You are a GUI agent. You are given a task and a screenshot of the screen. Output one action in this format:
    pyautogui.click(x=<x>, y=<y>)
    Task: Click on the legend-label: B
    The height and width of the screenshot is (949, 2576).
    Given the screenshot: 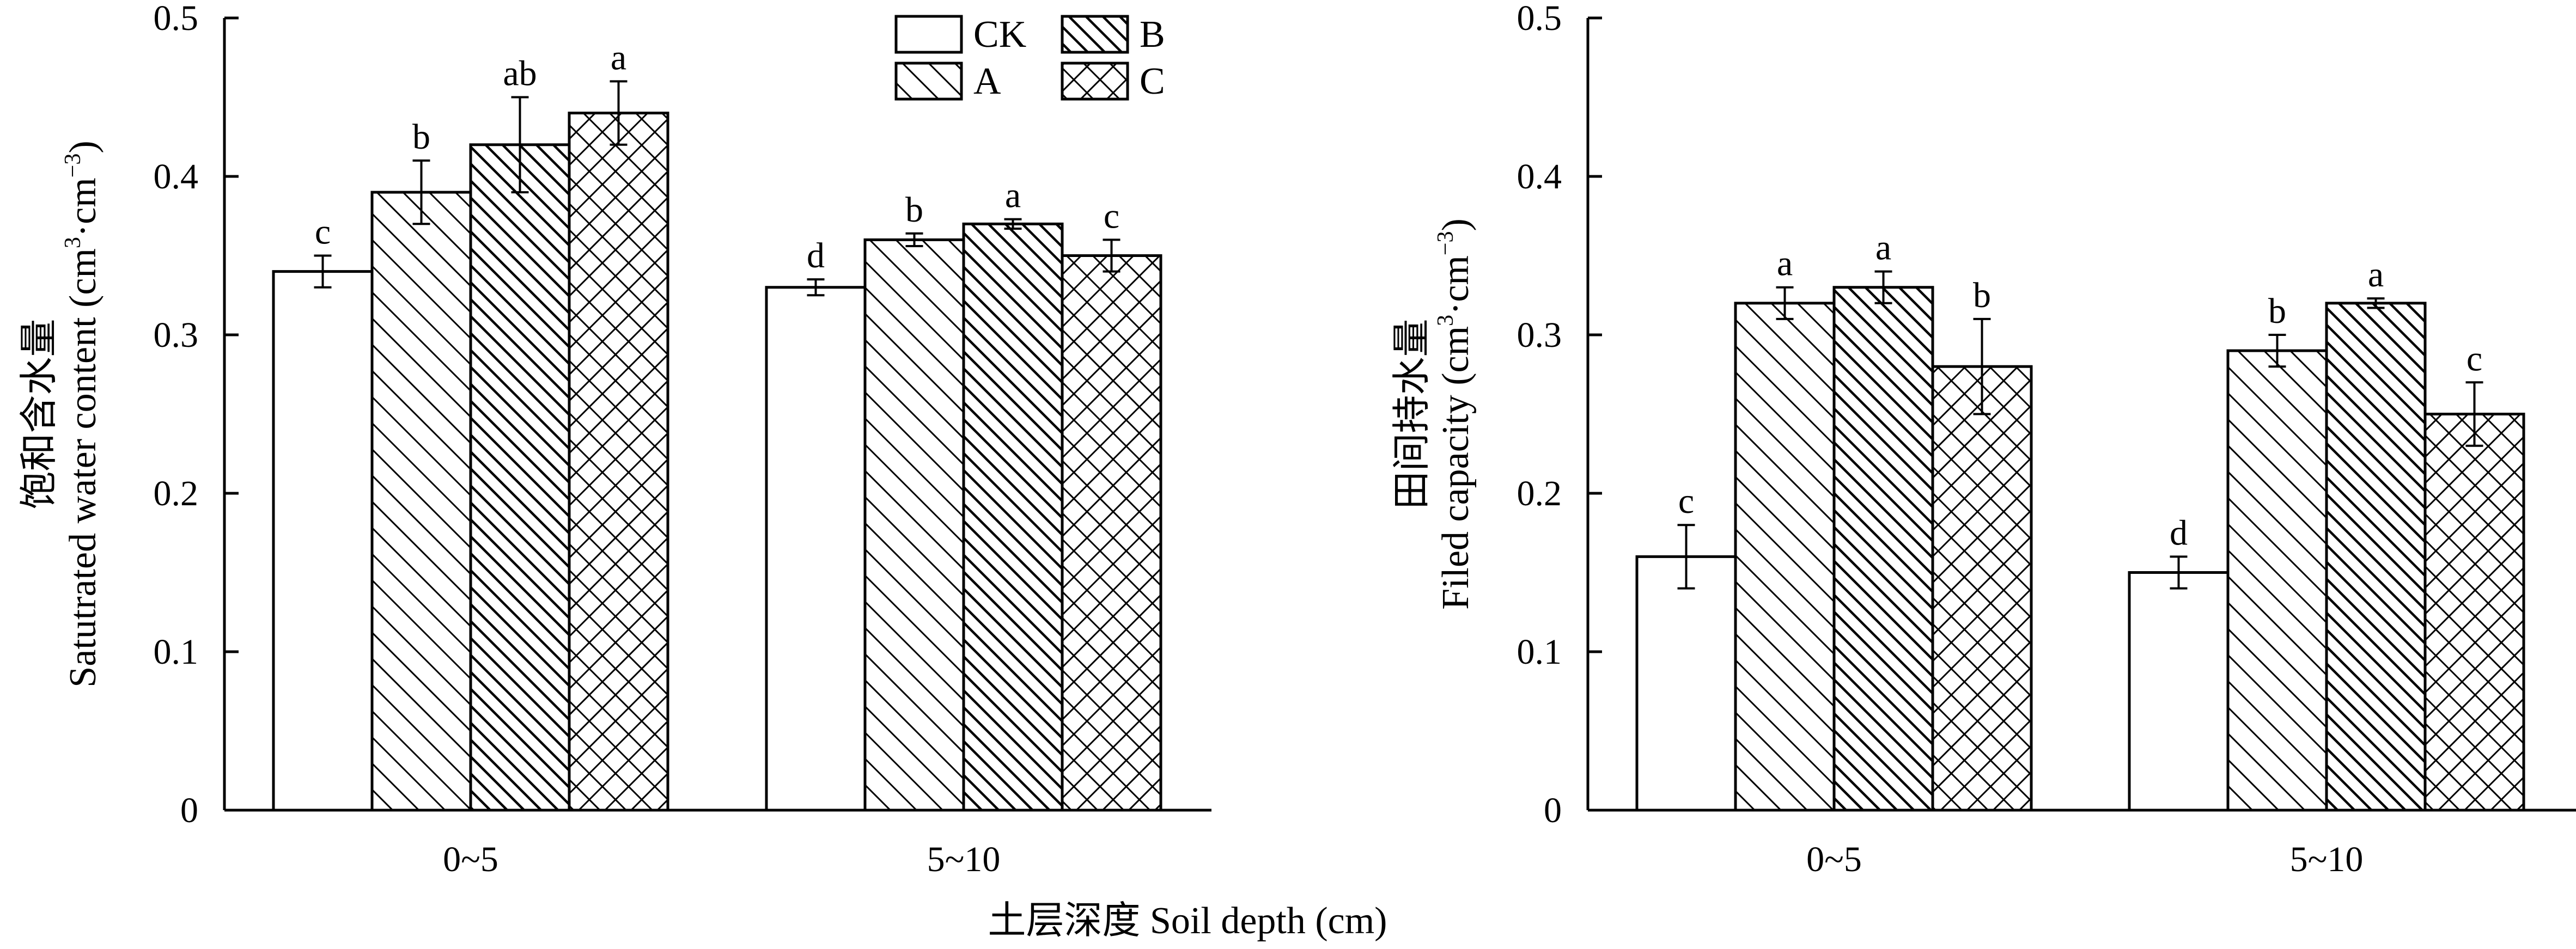 What is the action you would take?
    pyautogui.click(x=1152, y=35)
    